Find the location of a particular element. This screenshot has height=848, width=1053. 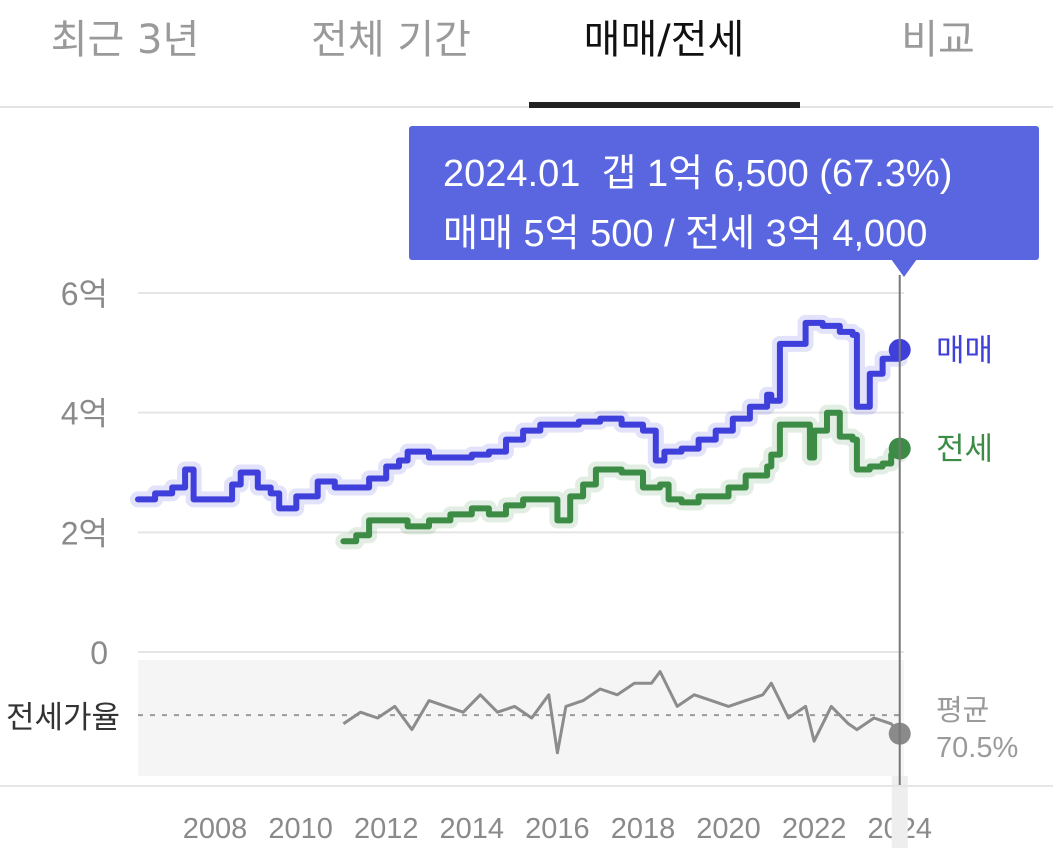

x-tick-label: 2008 is located at coordinates (215, 829).